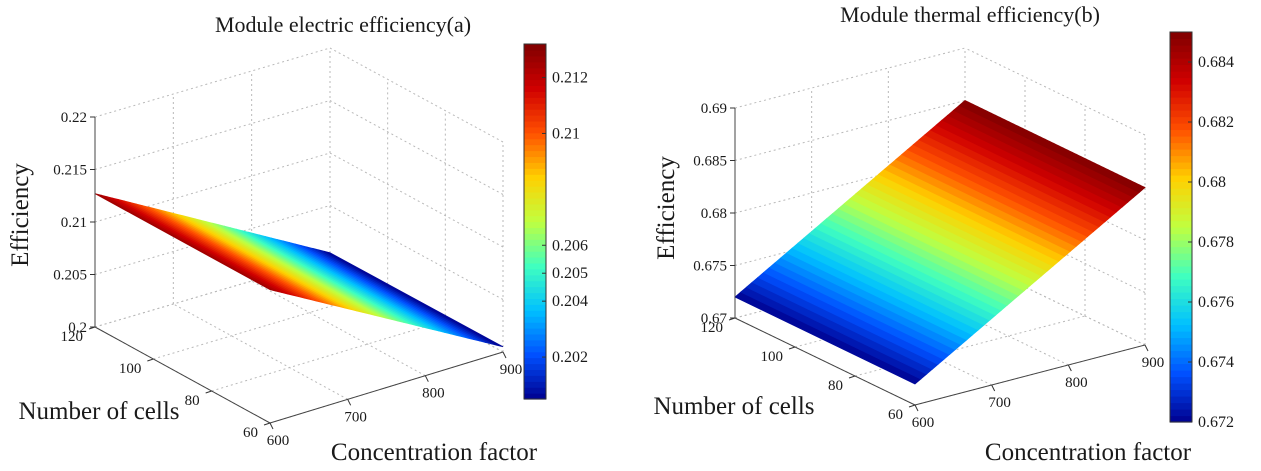 The image size is (1261, 471). I want to click on z-tick-label: 0.215, so click(70, 171).